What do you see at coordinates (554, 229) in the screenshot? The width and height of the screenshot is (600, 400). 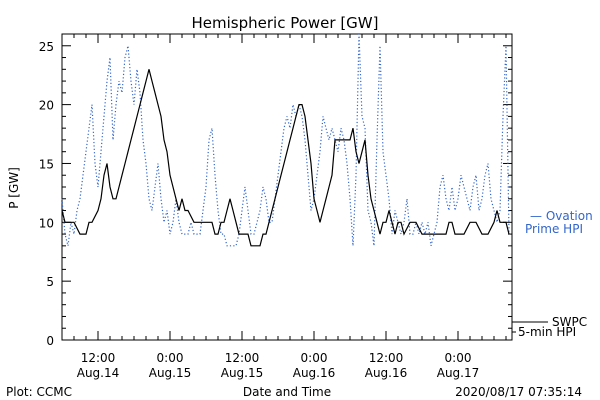 I see `legend-ovation-line2: Prime HPI` at bounding box center [554, 229].